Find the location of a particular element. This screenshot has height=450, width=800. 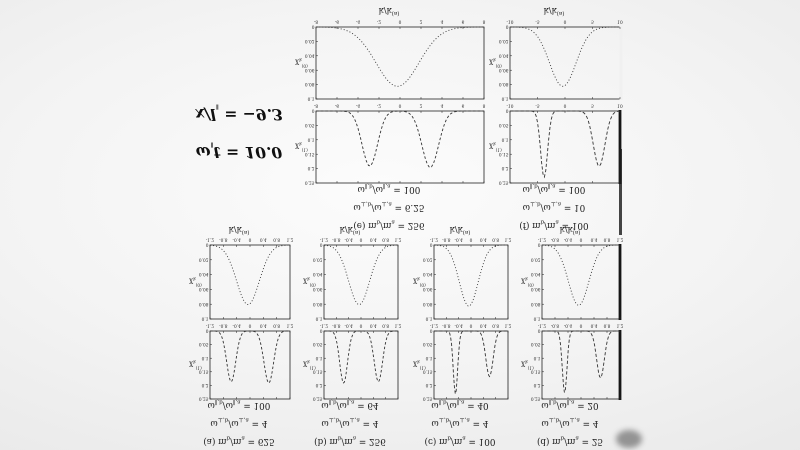

ink-smudge is located at coordinates (629, 439).